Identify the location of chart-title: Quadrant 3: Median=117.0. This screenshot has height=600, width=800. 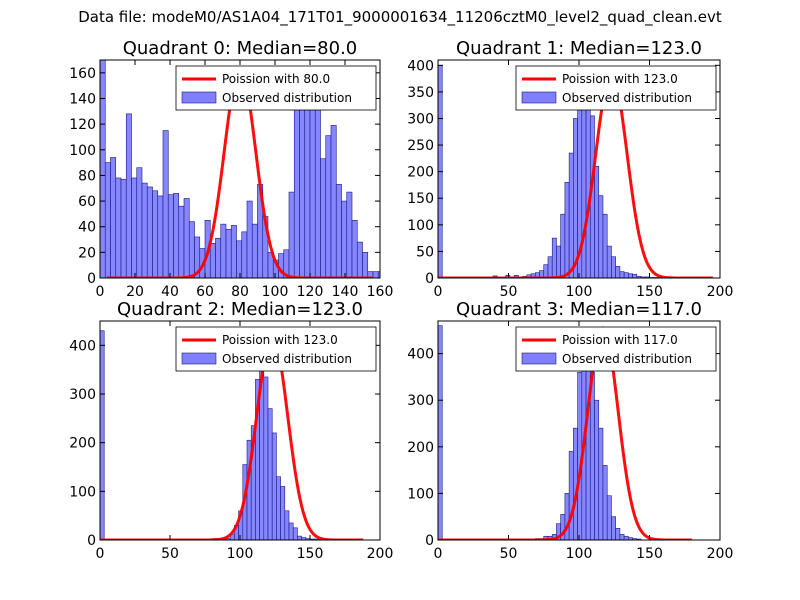
(579, 309).